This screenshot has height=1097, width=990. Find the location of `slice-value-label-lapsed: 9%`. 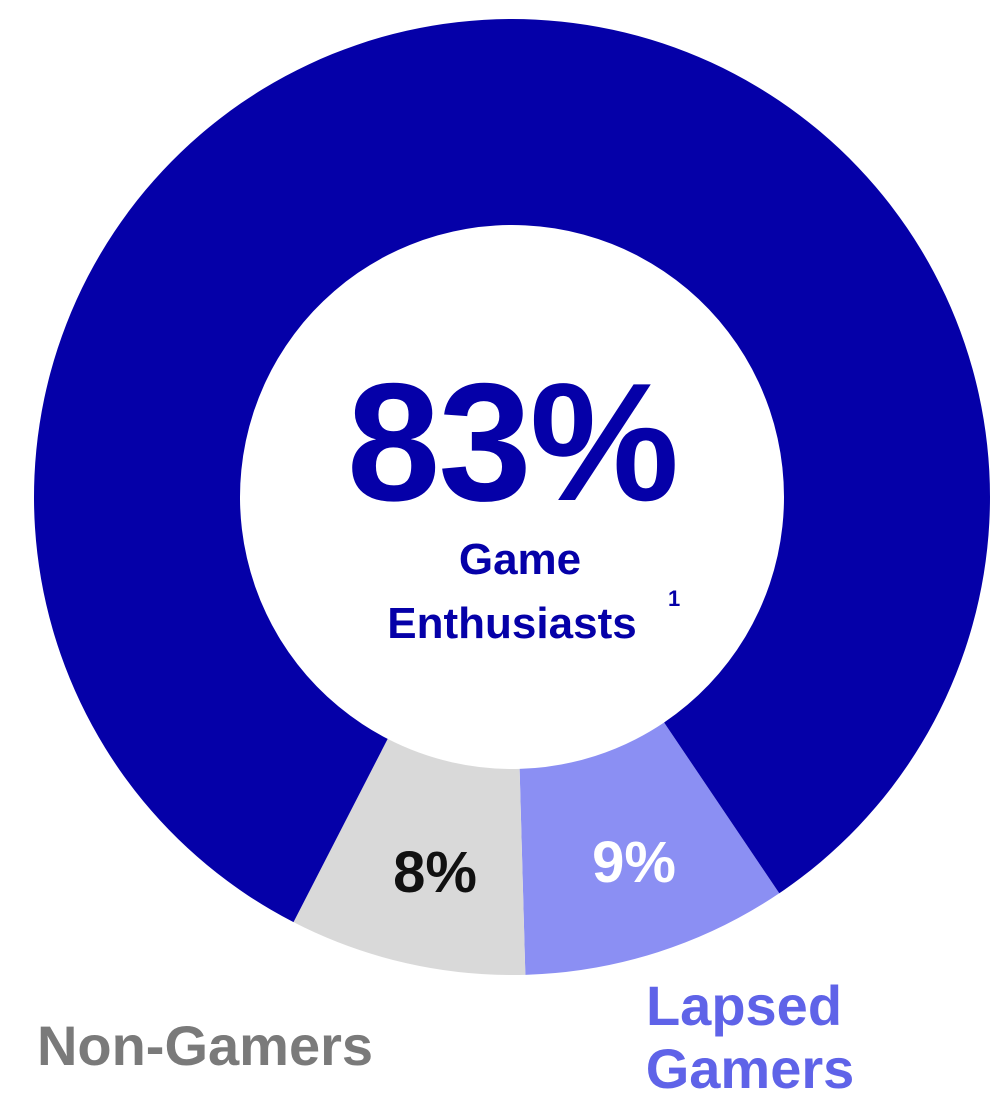

slice-value-label-lapsed: 9% is located at coordinates (634, 862).